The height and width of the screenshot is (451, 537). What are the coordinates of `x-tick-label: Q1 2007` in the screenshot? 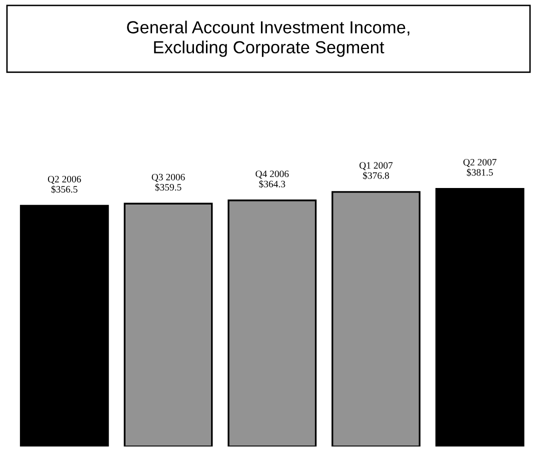 It's located at (376, 166).